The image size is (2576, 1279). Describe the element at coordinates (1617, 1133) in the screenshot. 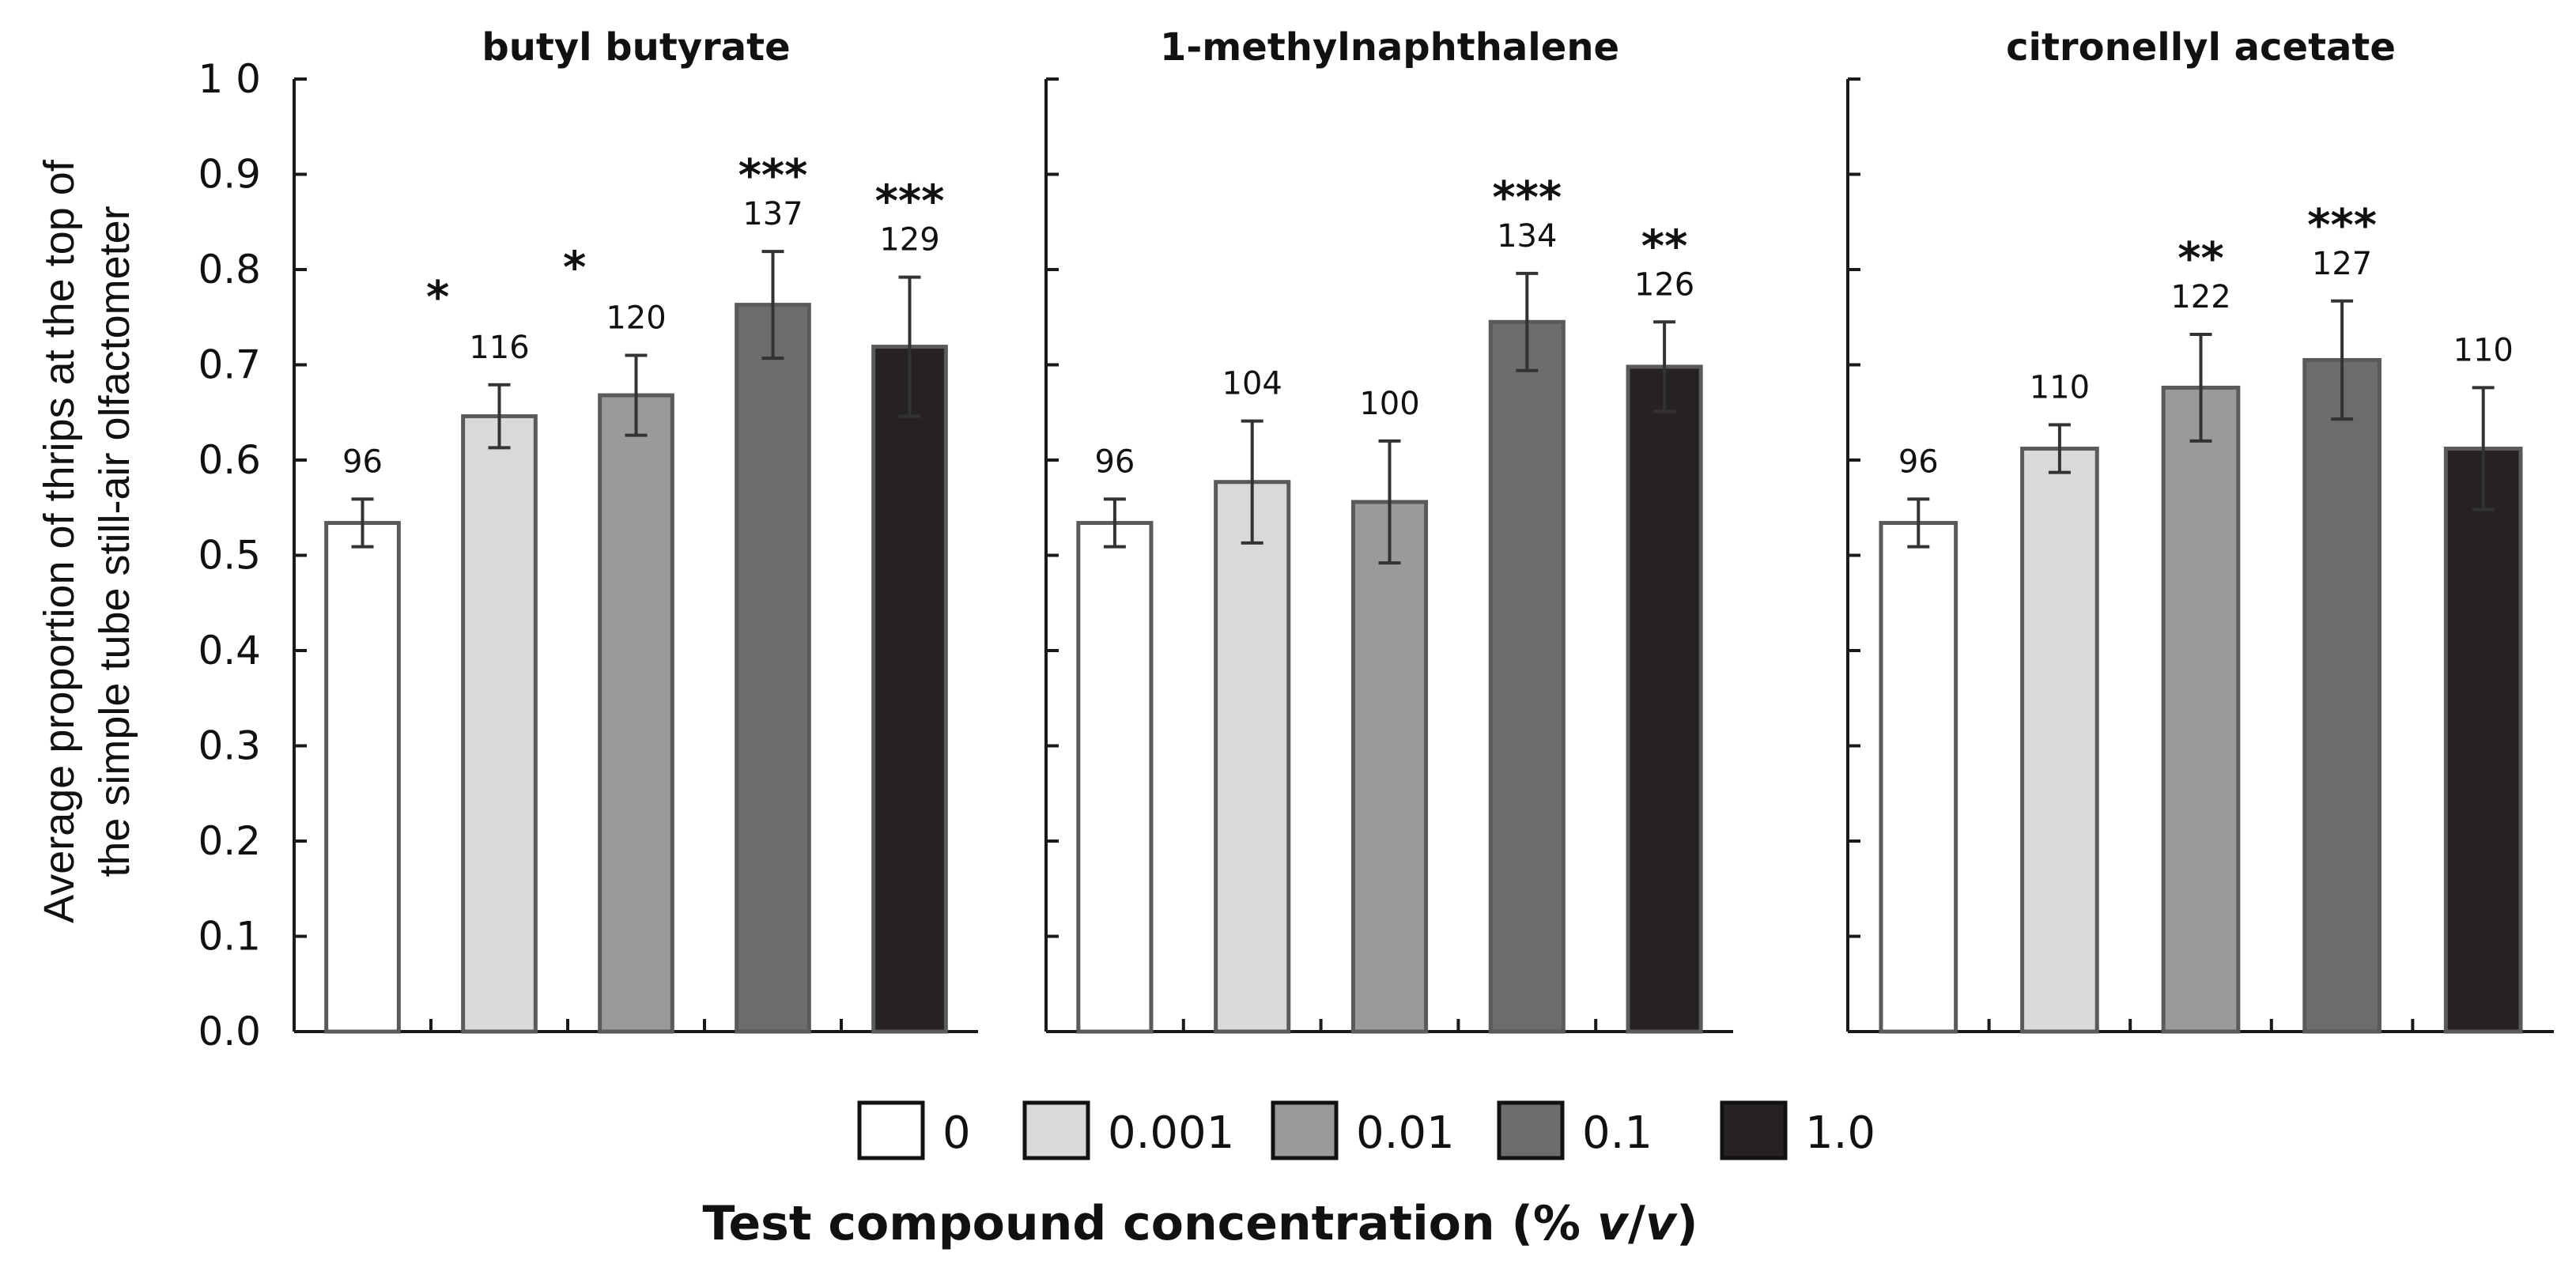

I see `legend-label: 0.1` at that location.